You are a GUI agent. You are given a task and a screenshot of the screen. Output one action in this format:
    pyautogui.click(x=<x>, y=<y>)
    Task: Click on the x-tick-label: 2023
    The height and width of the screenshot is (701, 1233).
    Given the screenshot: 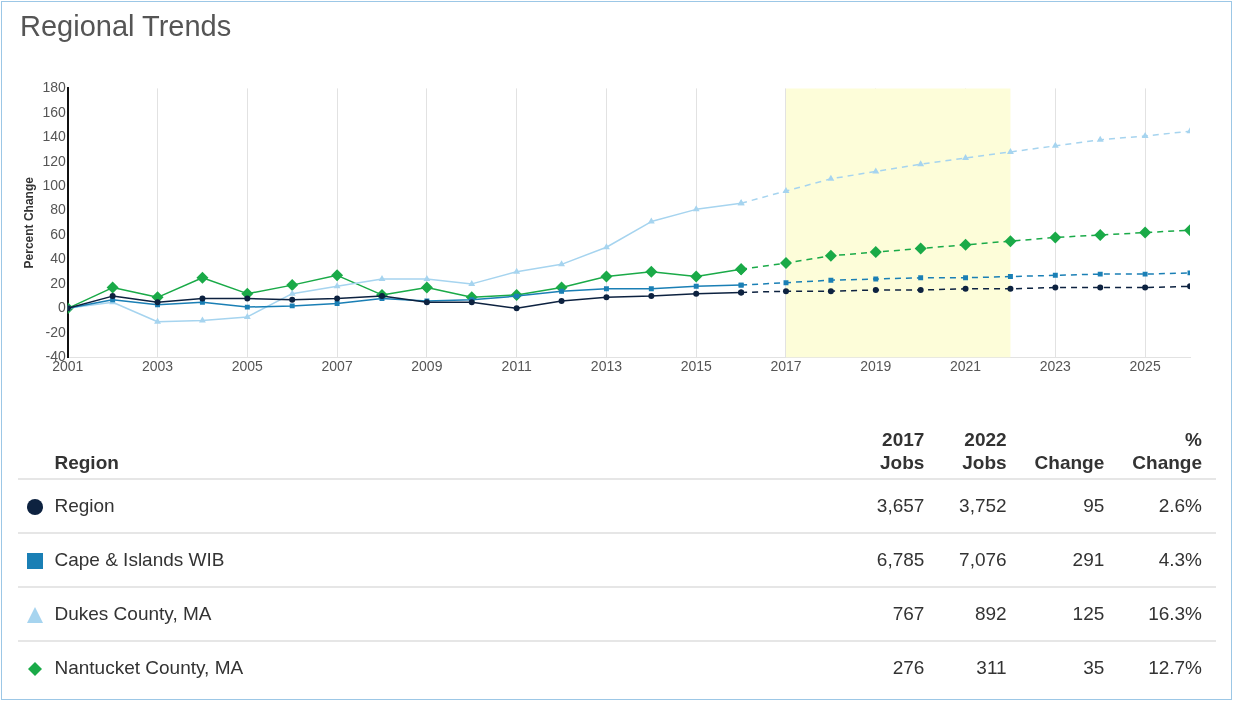 What is the action you would take?
    pyautogui.click(x=1055, y=366)
    